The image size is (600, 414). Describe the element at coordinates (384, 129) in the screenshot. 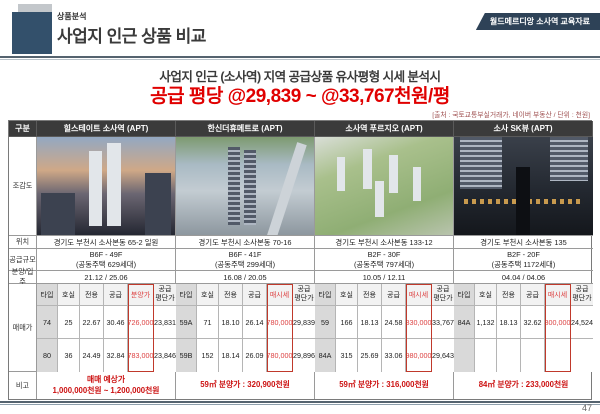

I see `property-name: 소사역 푸르지오 (APT)` at that location.